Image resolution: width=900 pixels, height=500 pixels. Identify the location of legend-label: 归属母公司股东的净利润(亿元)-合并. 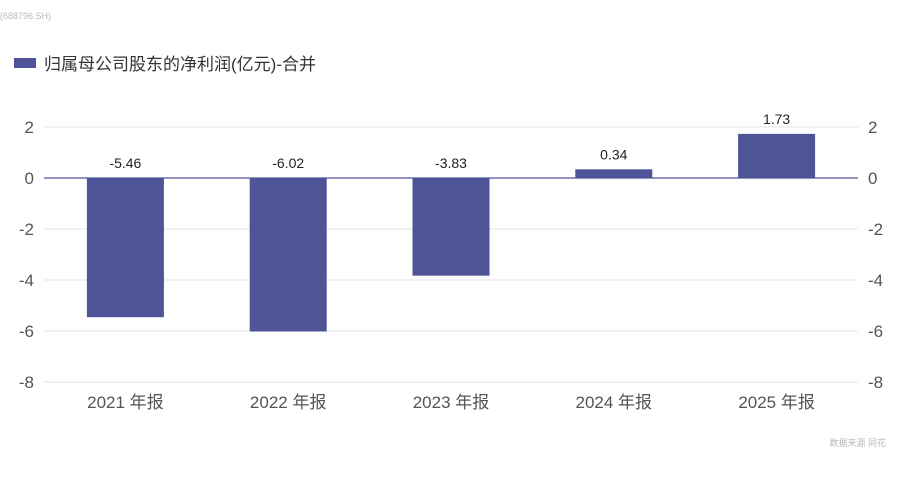
(180, 64).